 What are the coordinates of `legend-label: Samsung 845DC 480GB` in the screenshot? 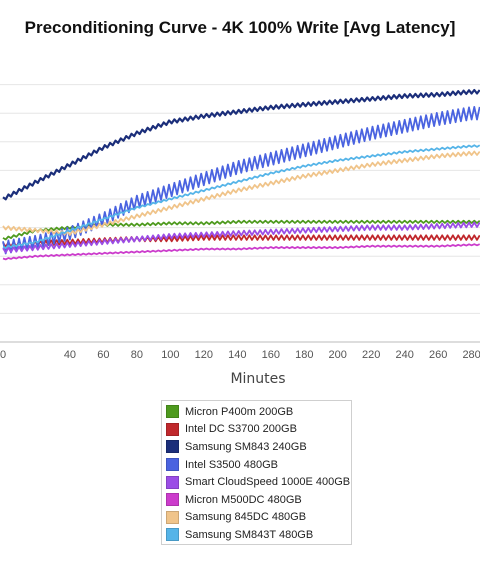 It's located at (246, 517).